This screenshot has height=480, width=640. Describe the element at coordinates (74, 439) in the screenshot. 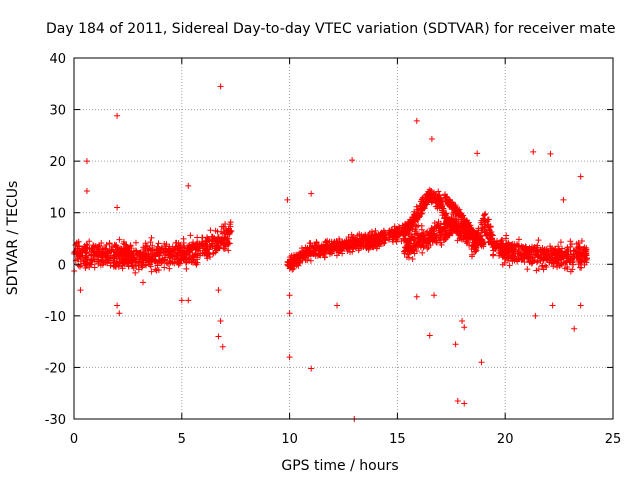

I see `x-tick-label: 0` at that location.